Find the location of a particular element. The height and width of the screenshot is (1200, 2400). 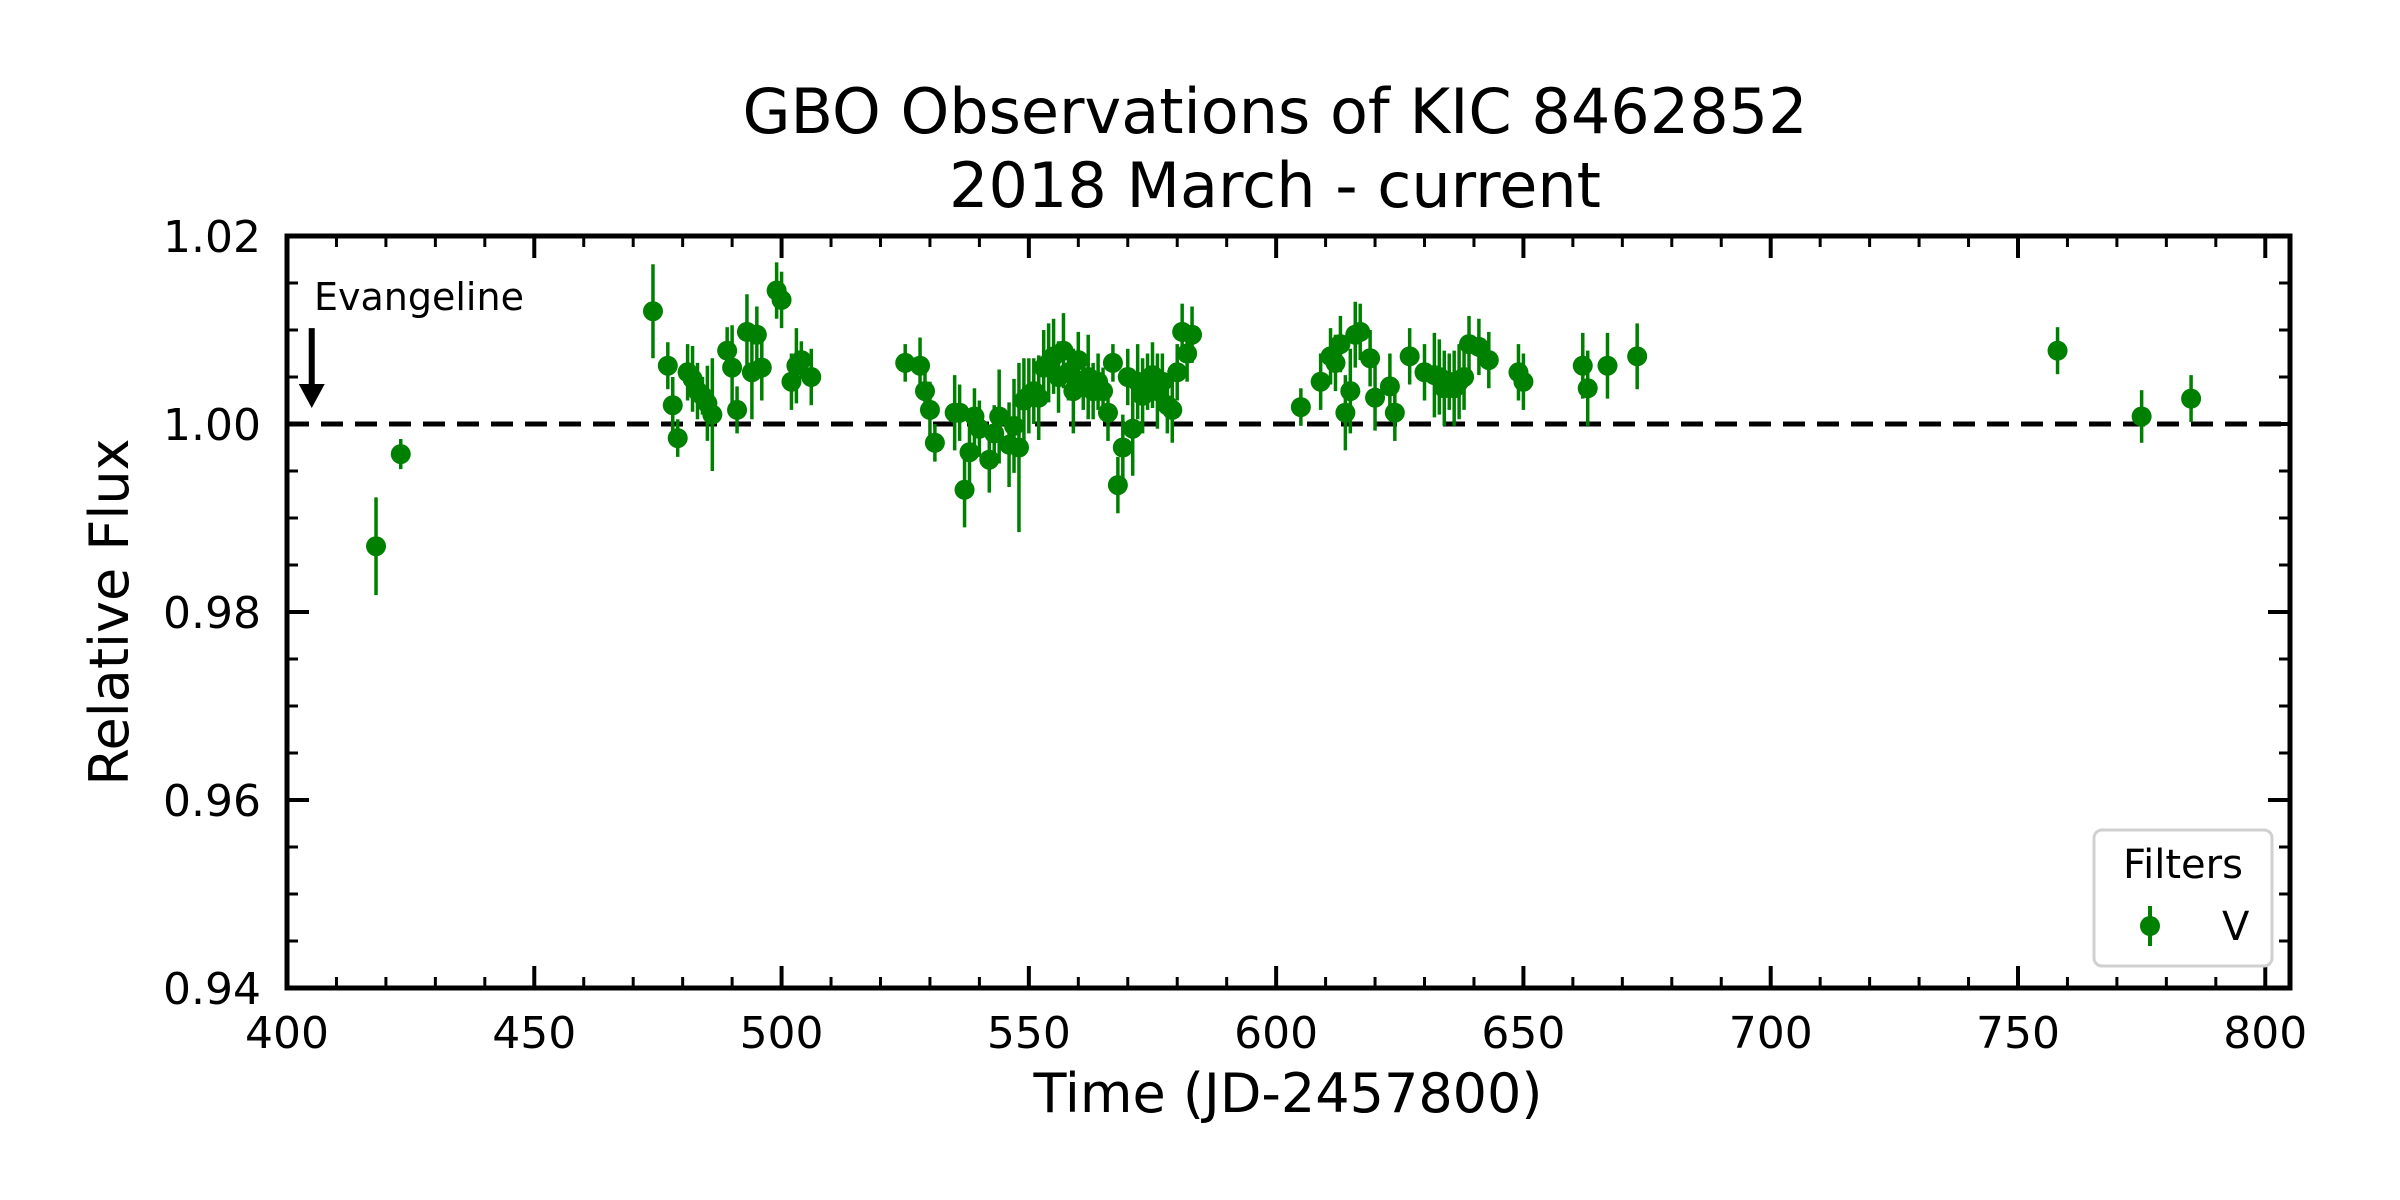

y-tick-label: 1.00 is located at coordinates (212, 425).